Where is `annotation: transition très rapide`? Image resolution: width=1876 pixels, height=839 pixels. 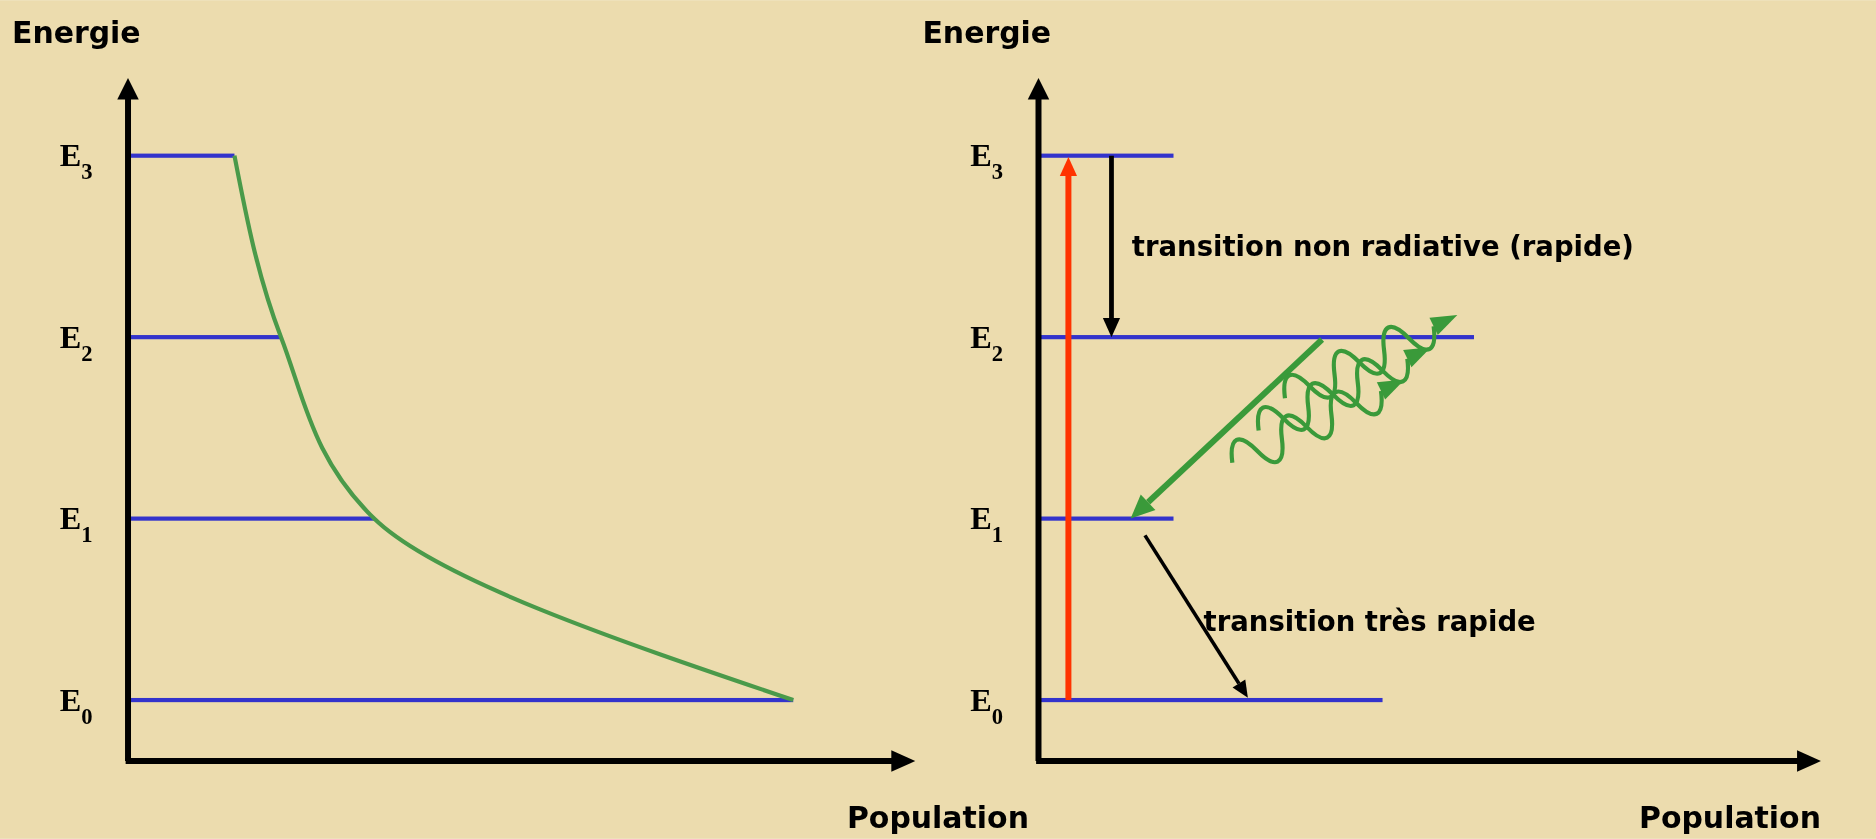
annotation: transition très rapide is located at coordinates (1369, 620).